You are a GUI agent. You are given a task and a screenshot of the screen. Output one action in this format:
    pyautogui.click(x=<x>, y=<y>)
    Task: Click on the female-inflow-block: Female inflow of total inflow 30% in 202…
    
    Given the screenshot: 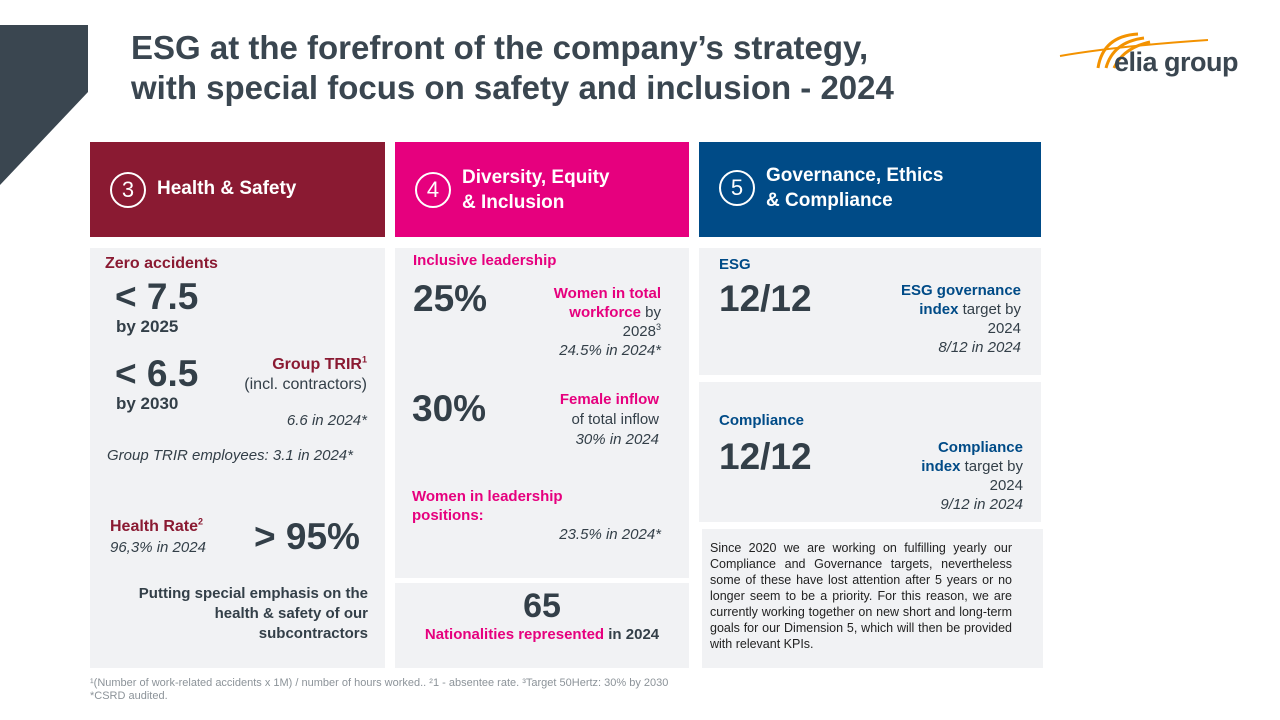 What is the action you would take?
    pyautogui.click(x=609, y=420)
    